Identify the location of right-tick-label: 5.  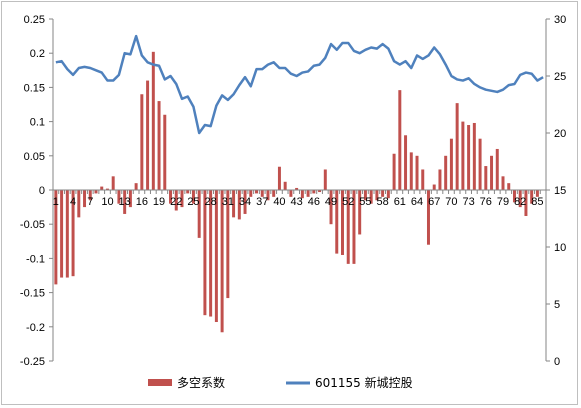
(557, 305).